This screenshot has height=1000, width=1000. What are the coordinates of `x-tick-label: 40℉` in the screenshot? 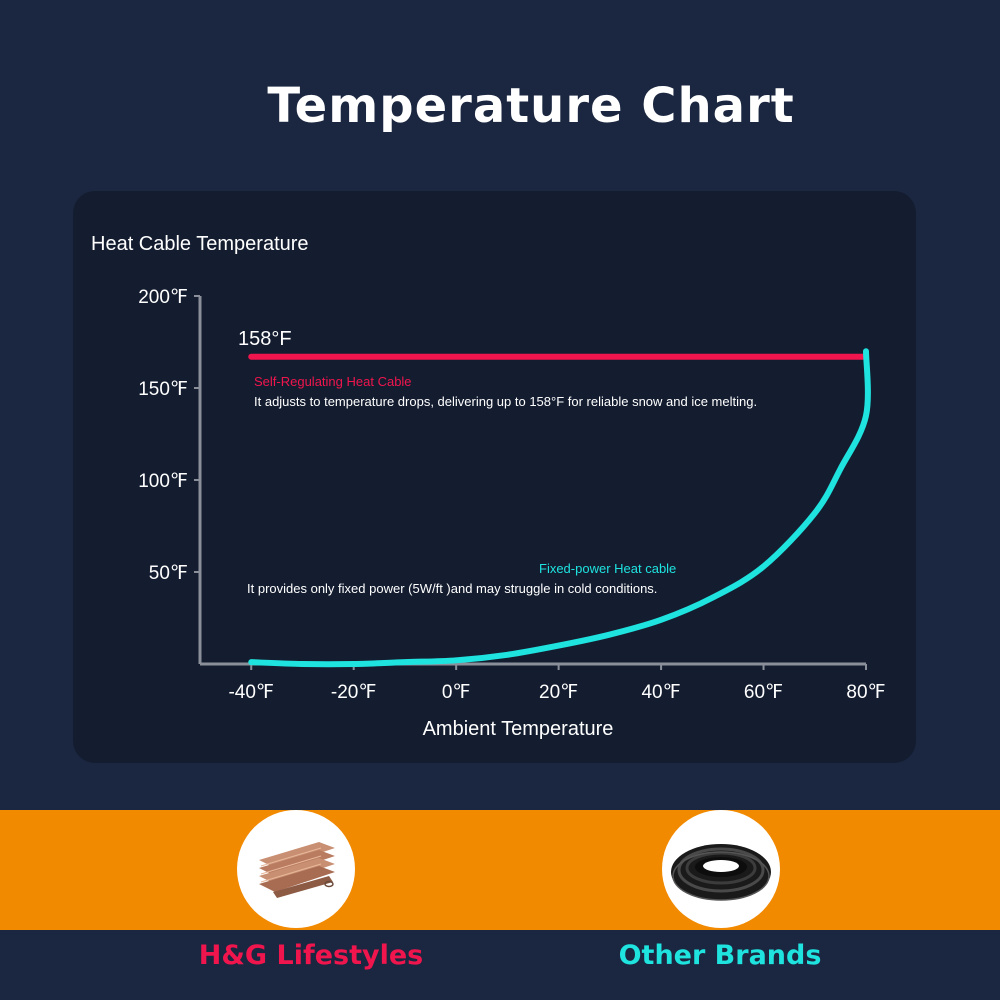 It's located at (660, 692).